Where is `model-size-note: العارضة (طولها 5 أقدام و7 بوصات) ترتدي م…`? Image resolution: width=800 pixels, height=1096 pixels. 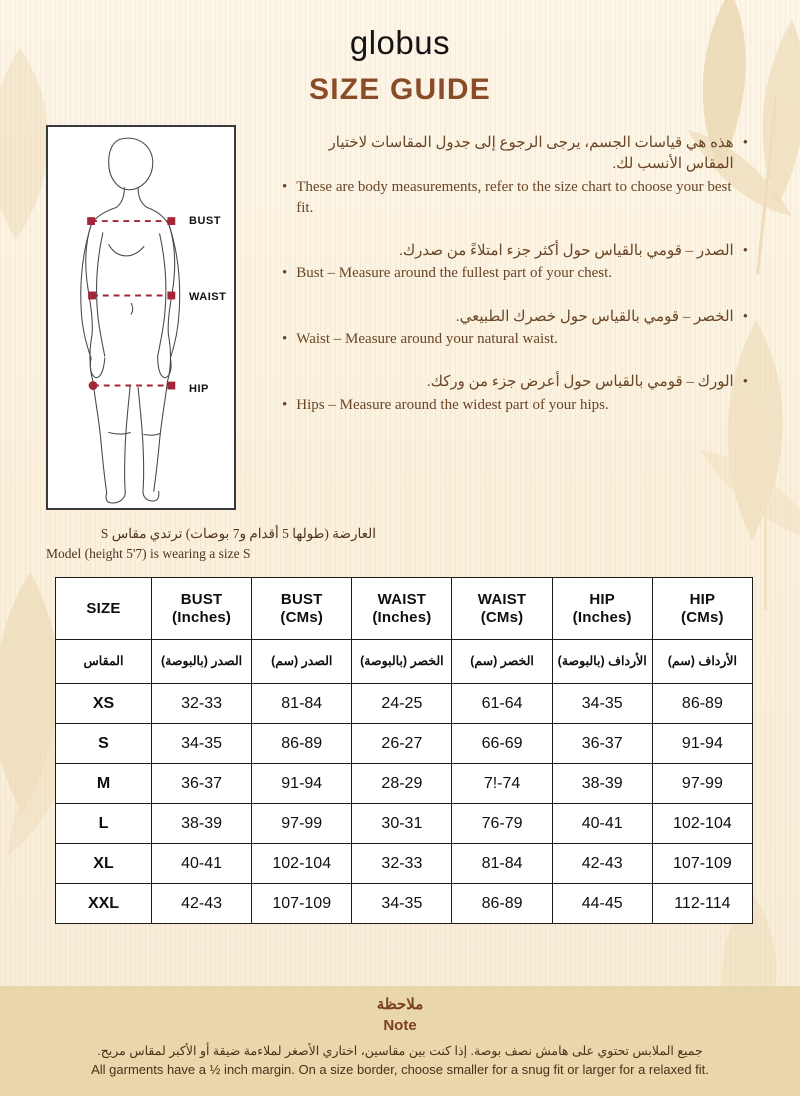 model-size-note: العارضة (طولها 5 أقدام و7 بوصات) ترتدي م… is located at coordinates (211, 543).